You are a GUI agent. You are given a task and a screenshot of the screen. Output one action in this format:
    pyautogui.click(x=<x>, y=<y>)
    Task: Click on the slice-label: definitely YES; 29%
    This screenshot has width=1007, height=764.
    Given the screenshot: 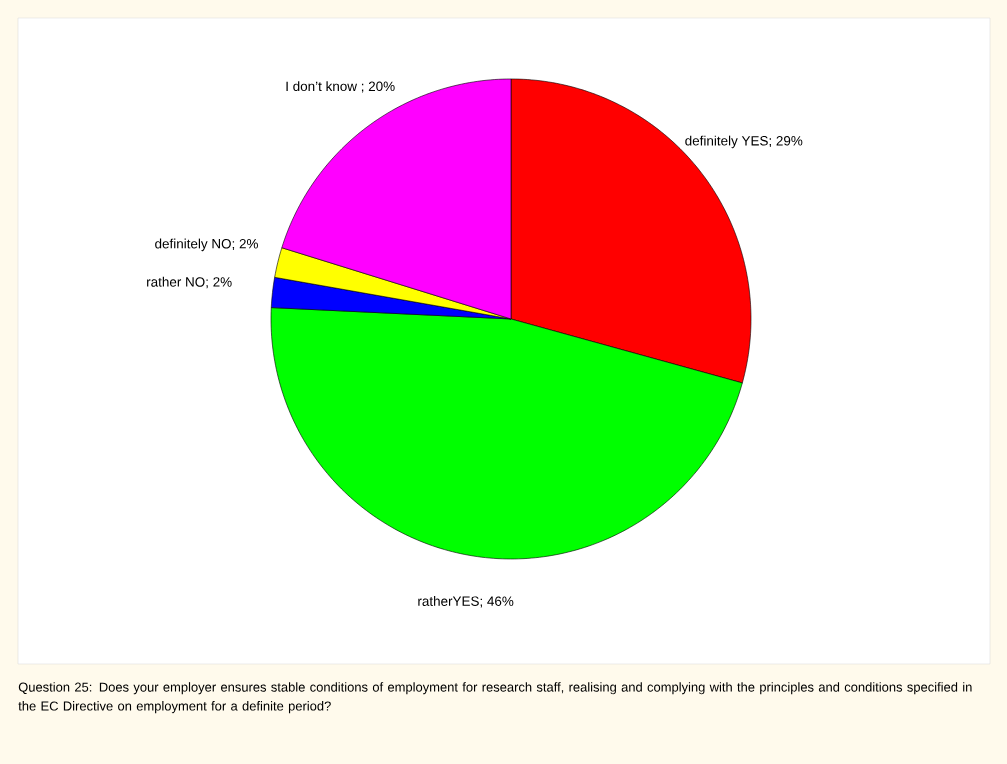 What is the action you would take?
    pyautogui.click(x=744, y=142)
    